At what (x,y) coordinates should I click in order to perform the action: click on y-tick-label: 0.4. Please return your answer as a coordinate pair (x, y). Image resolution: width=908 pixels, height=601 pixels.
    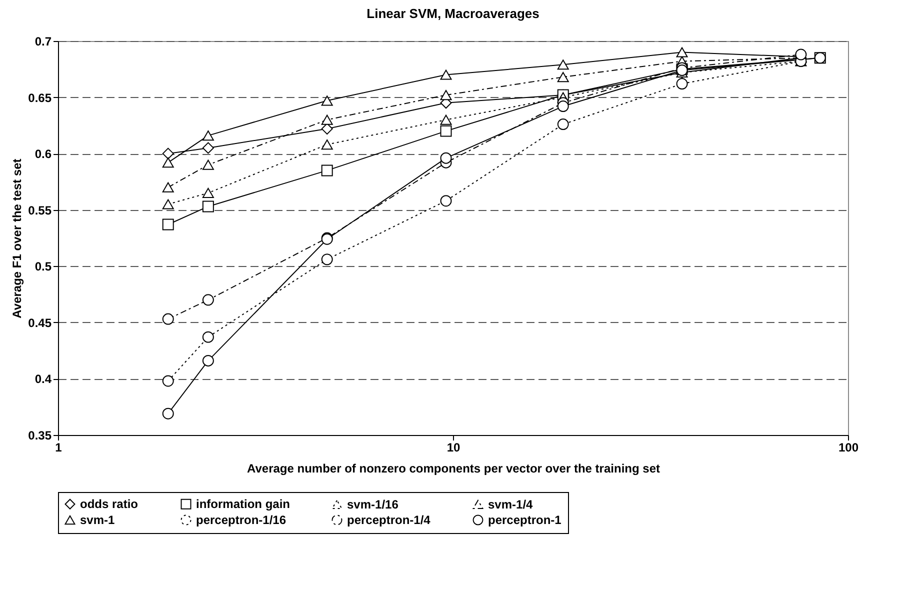
    Looking at the image, I should click on (43, 379).